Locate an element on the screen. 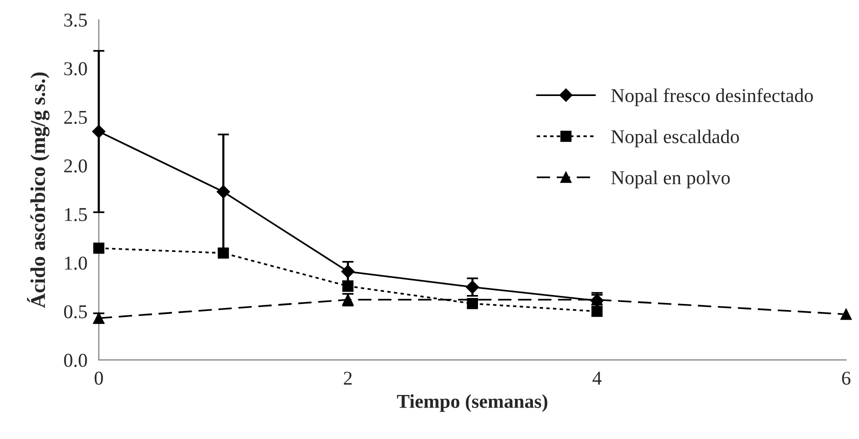 The width and height of the screenshot is (859, 439). y-tick-label: 1.5 is located at coordinates (76, 215).